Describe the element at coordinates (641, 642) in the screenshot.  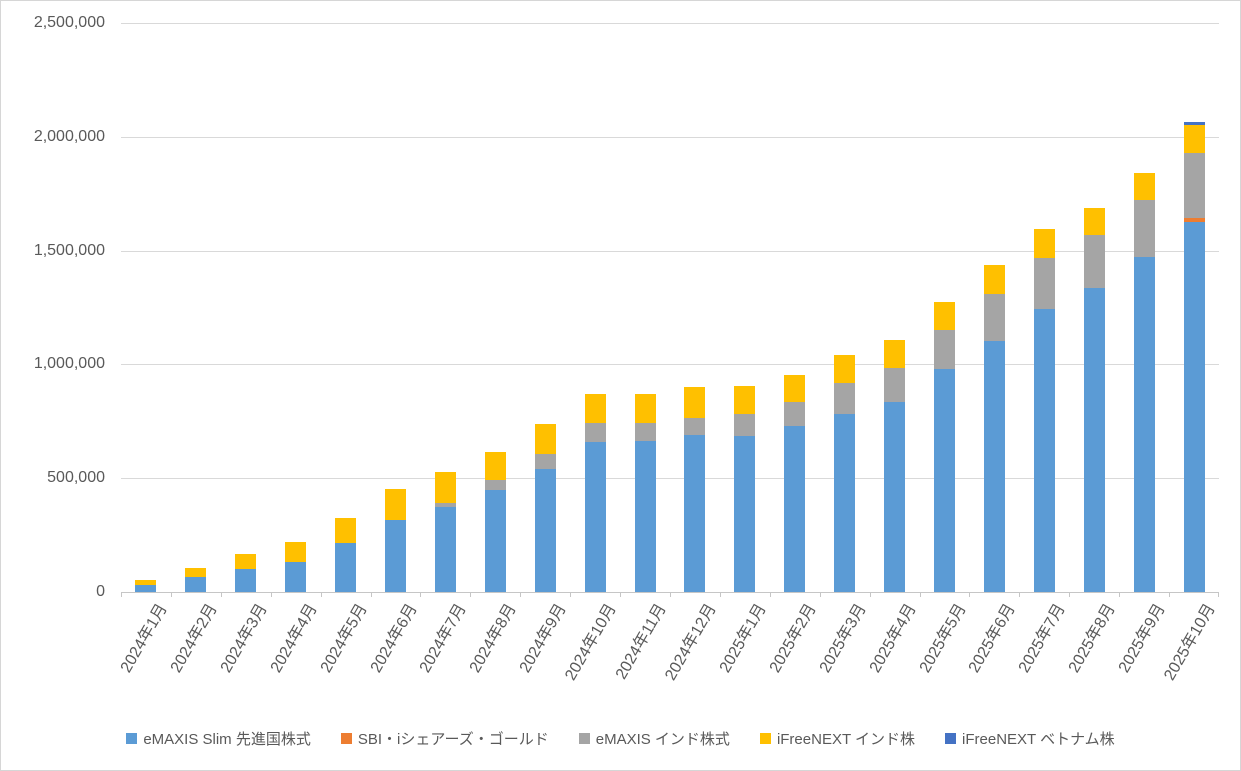
I see `x-axis-label: 2024年11月` at that location.